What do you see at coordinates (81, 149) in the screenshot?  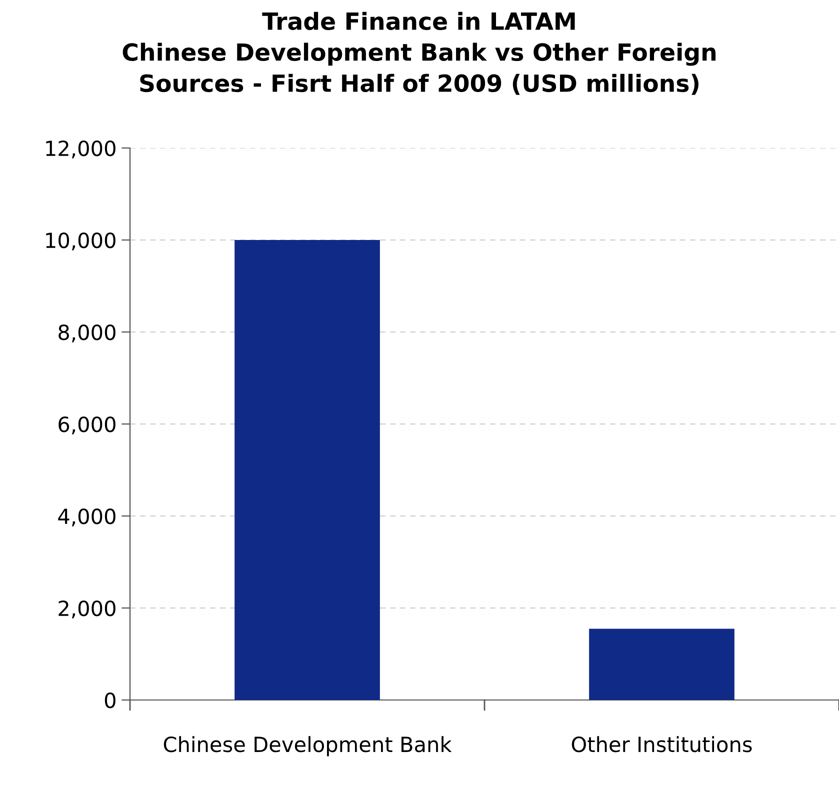 I see `y-tick-label: 12,000` at bounding box center [81, 149].